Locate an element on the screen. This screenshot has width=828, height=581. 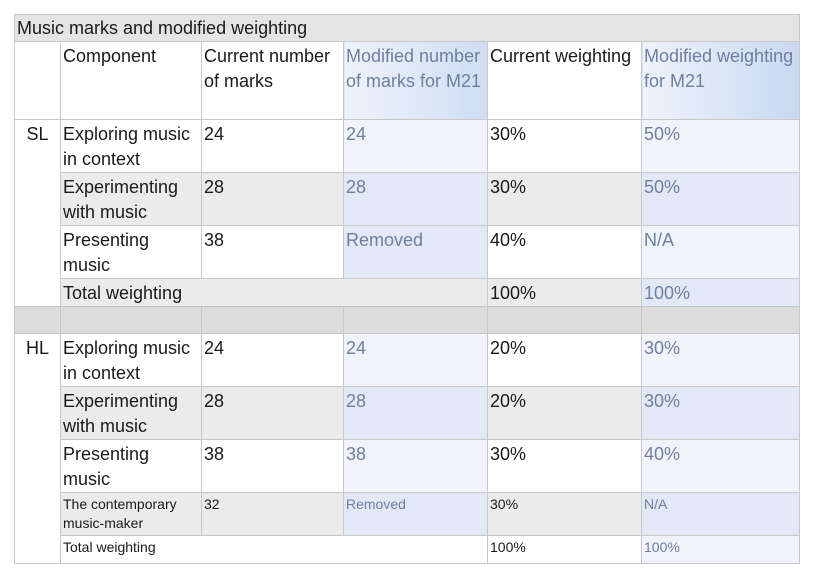
header-current-marks: Current number of marks is located at coordinates (272, 80).